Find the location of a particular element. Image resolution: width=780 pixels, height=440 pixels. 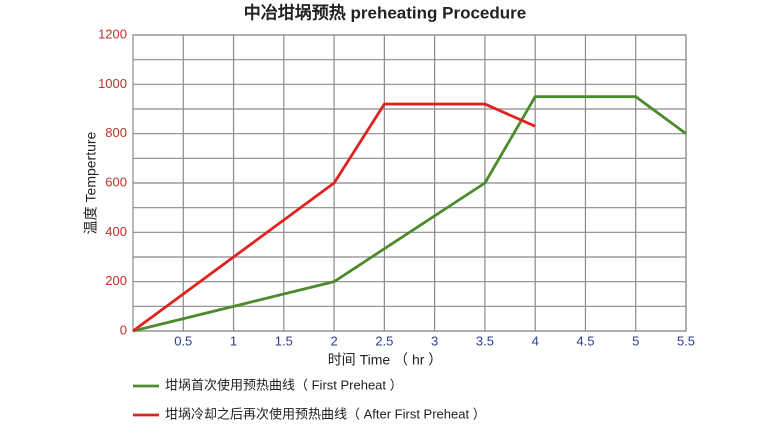

x-axis-title: 时间 Time （ hr ） is located at coordinates (385, 360).